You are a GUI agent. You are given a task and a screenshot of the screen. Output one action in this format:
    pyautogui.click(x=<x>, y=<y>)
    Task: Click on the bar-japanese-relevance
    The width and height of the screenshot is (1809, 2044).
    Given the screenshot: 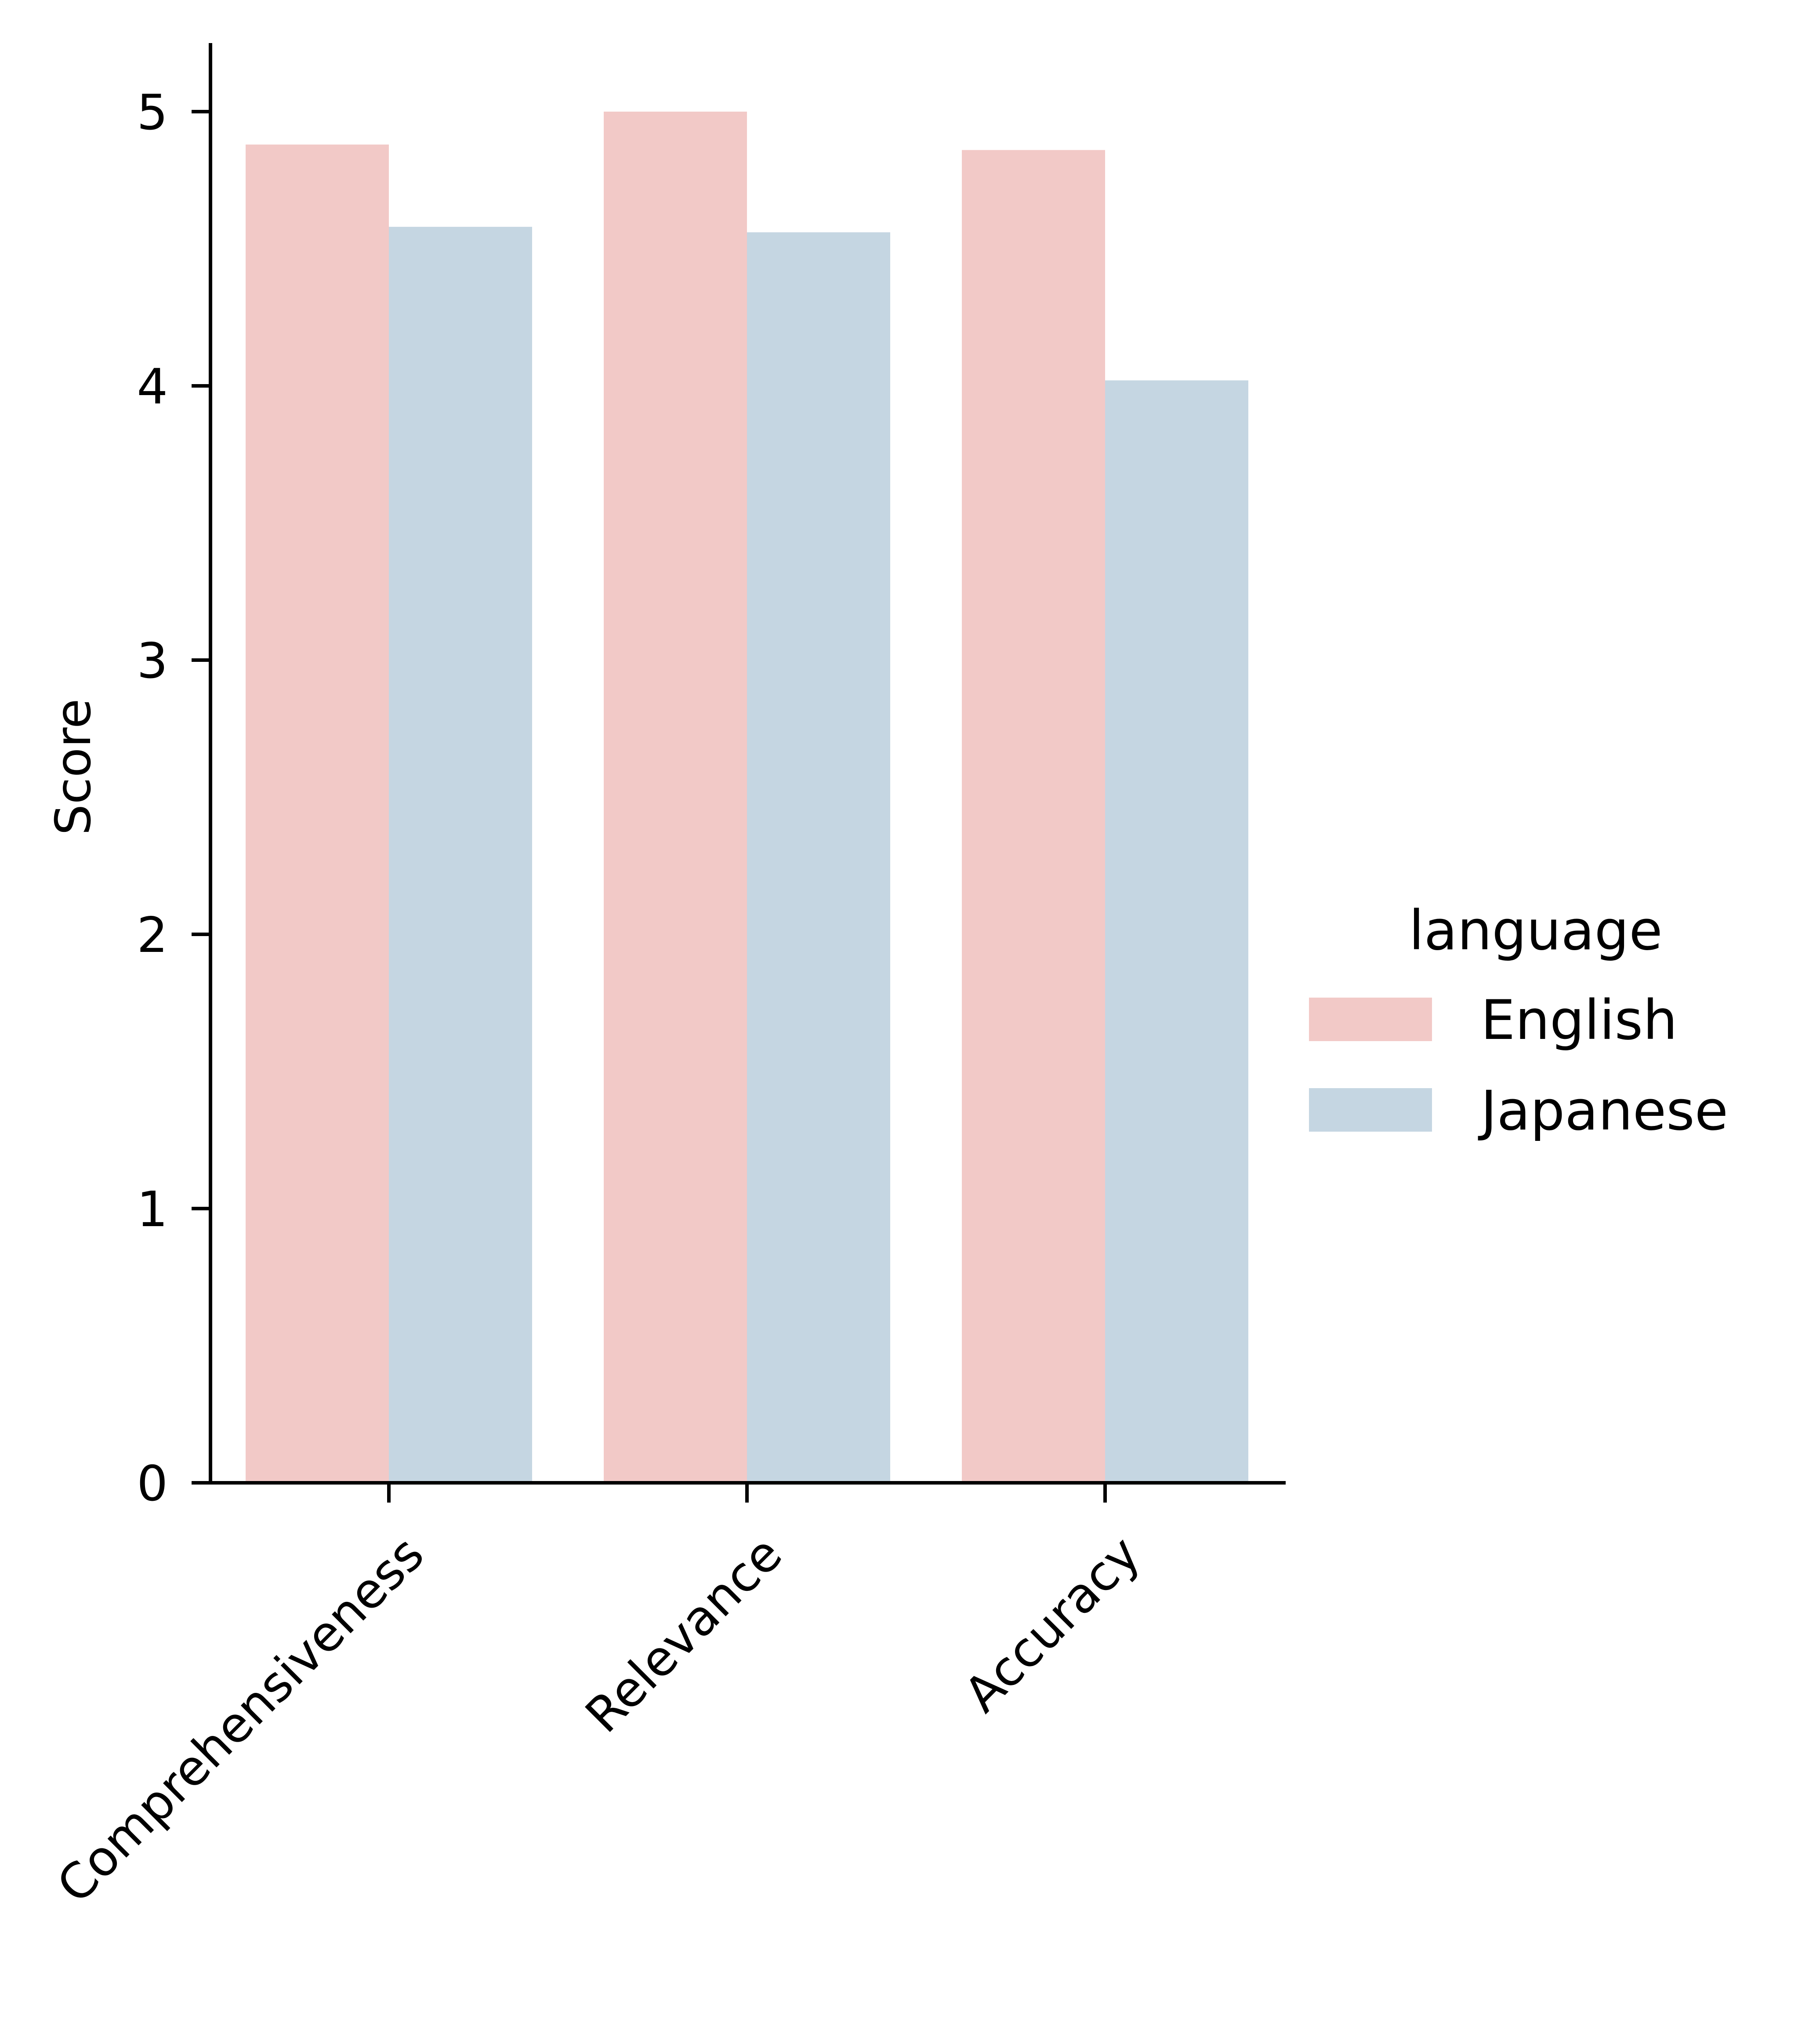 What is the action you would take?
    pyautogui.click(x=818, y=858)
    